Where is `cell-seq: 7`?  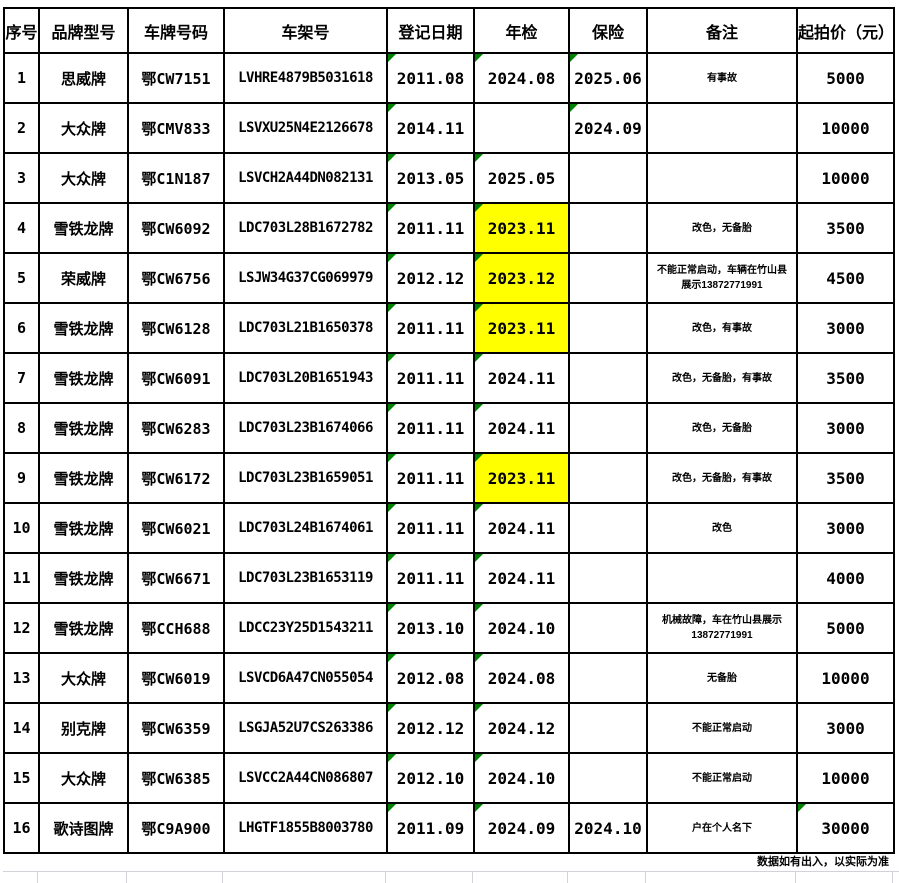 cell-seq: 7 is located at coordinates (21, 378).